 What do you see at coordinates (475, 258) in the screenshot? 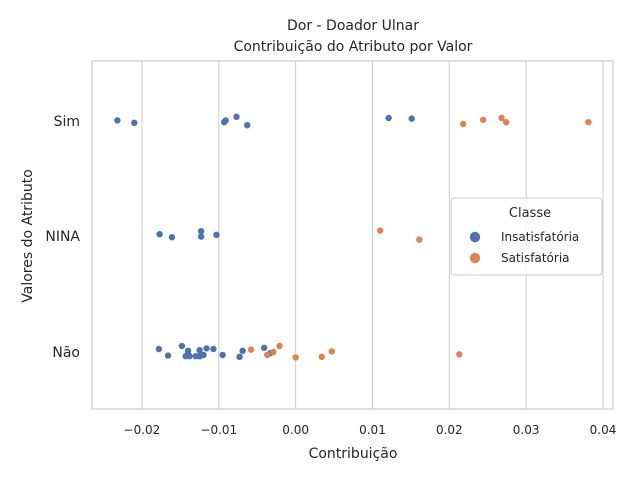
I see `legend-marker-satisfatoria` at bounding box center [475, 258].